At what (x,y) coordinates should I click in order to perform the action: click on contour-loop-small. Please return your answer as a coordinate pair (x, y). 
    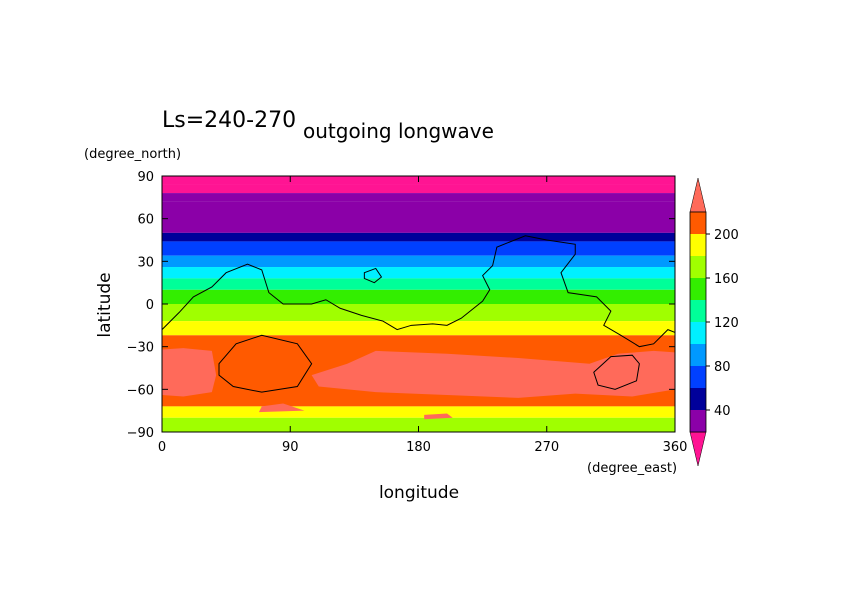
    Looking at the image, I should click on (373, 275).